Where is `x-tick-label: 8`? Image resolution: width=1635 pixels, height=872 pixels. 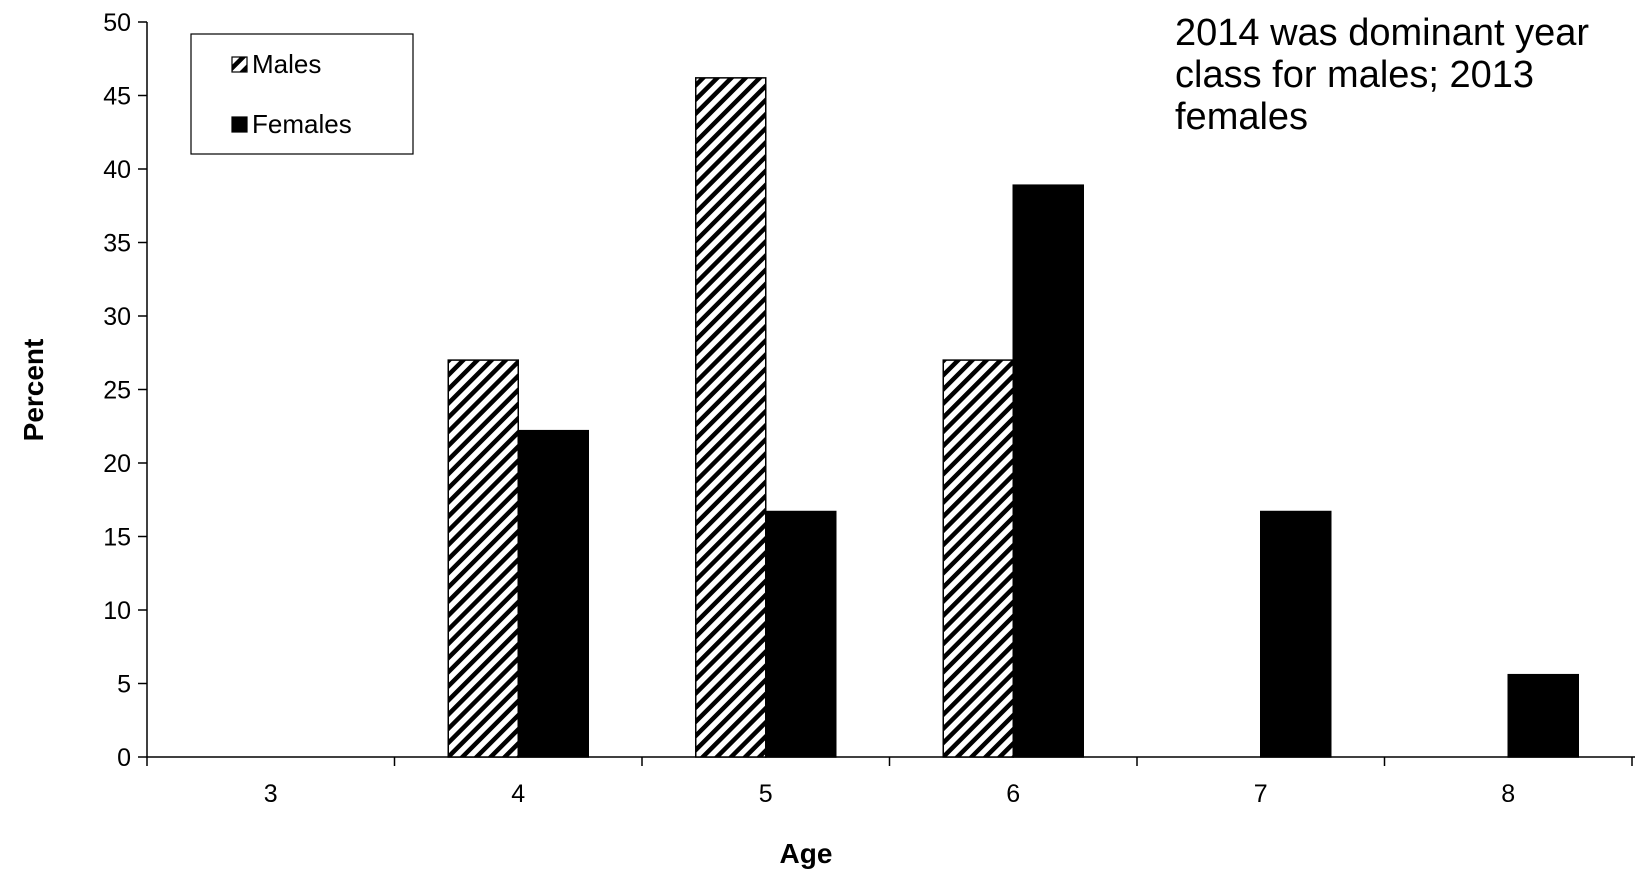 x-tick-label: 8 is located at coordinates (1508, 794).